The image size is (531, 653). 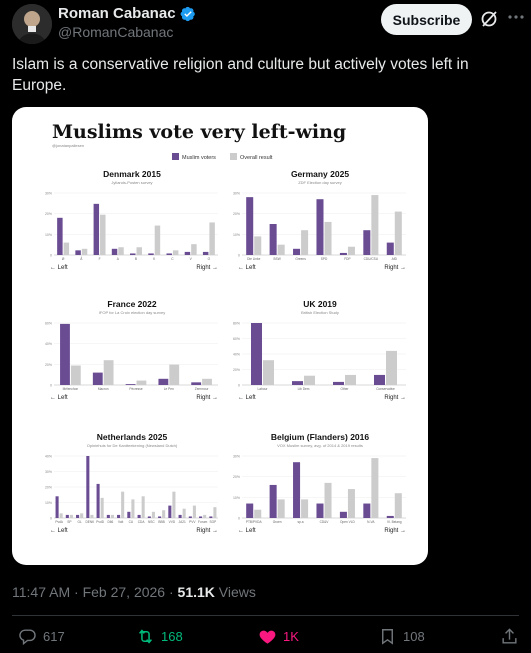 I want to click on x-tick-label: Å, so click(x=81, y=258).